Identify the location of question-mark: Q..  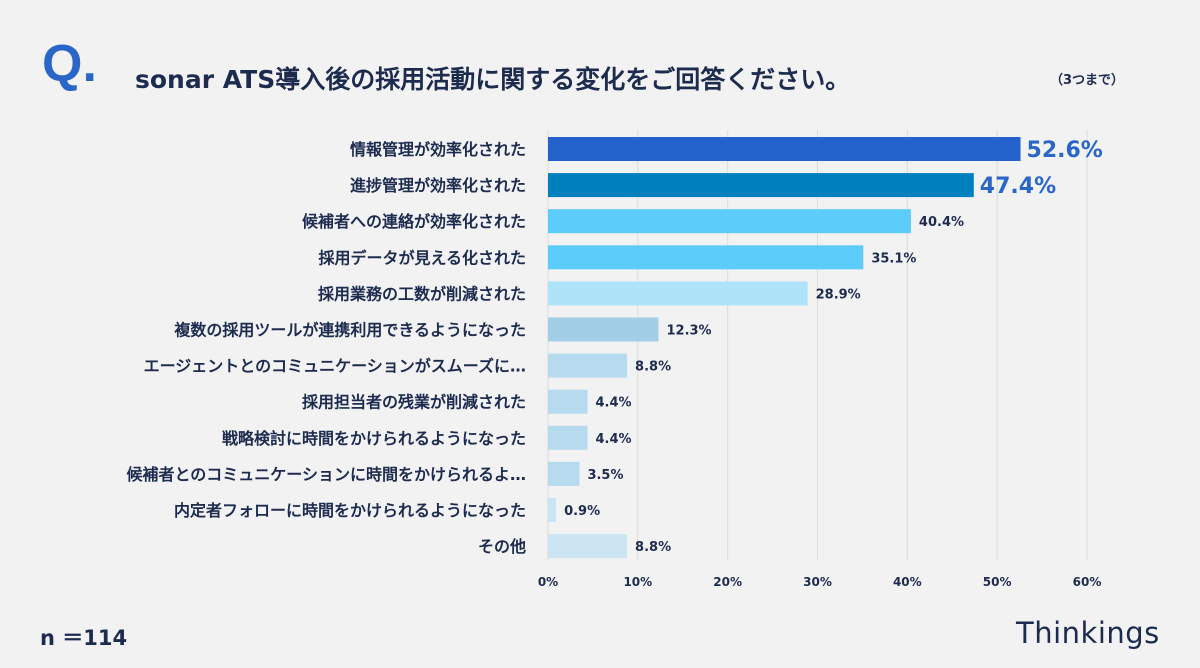
(69, 64).